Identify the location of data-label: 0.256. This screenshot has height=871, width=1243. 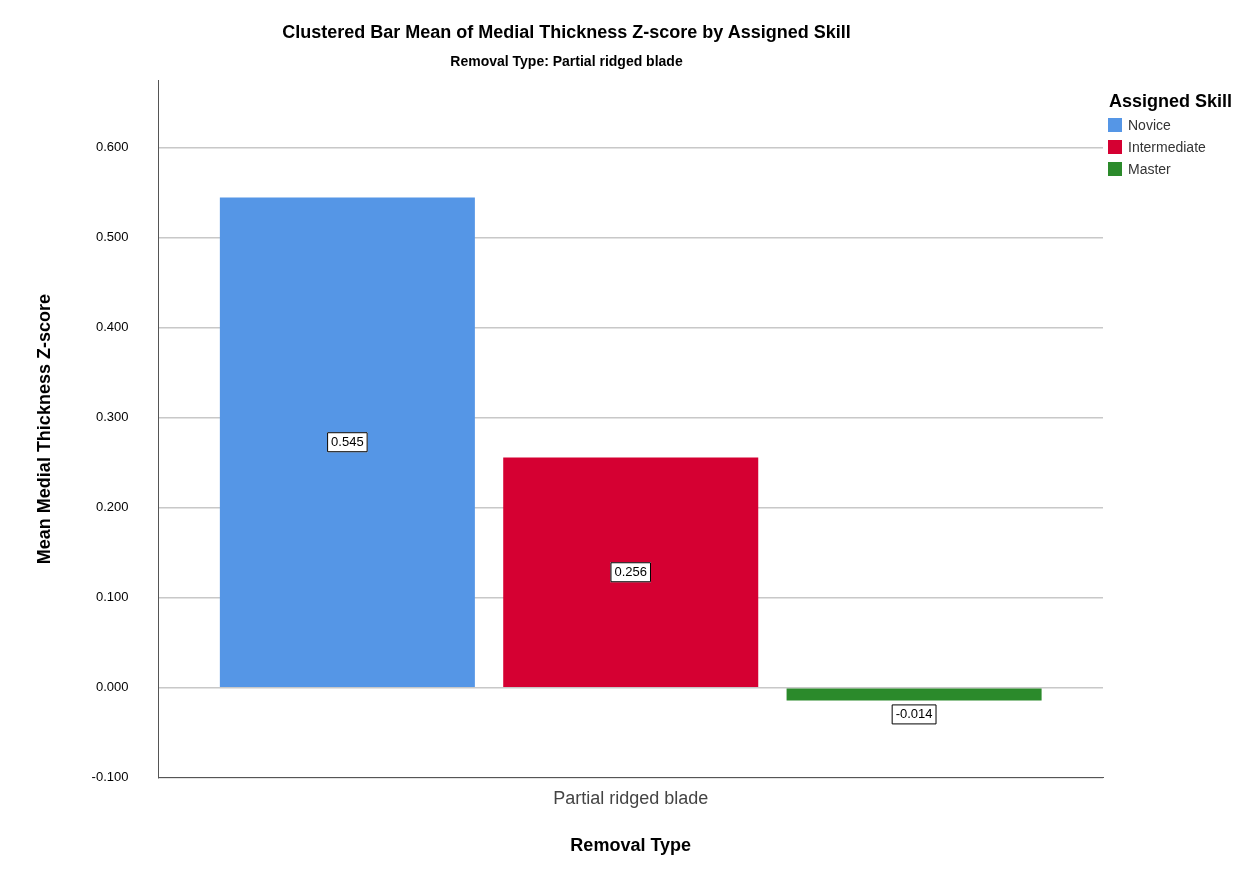
(630, 571).